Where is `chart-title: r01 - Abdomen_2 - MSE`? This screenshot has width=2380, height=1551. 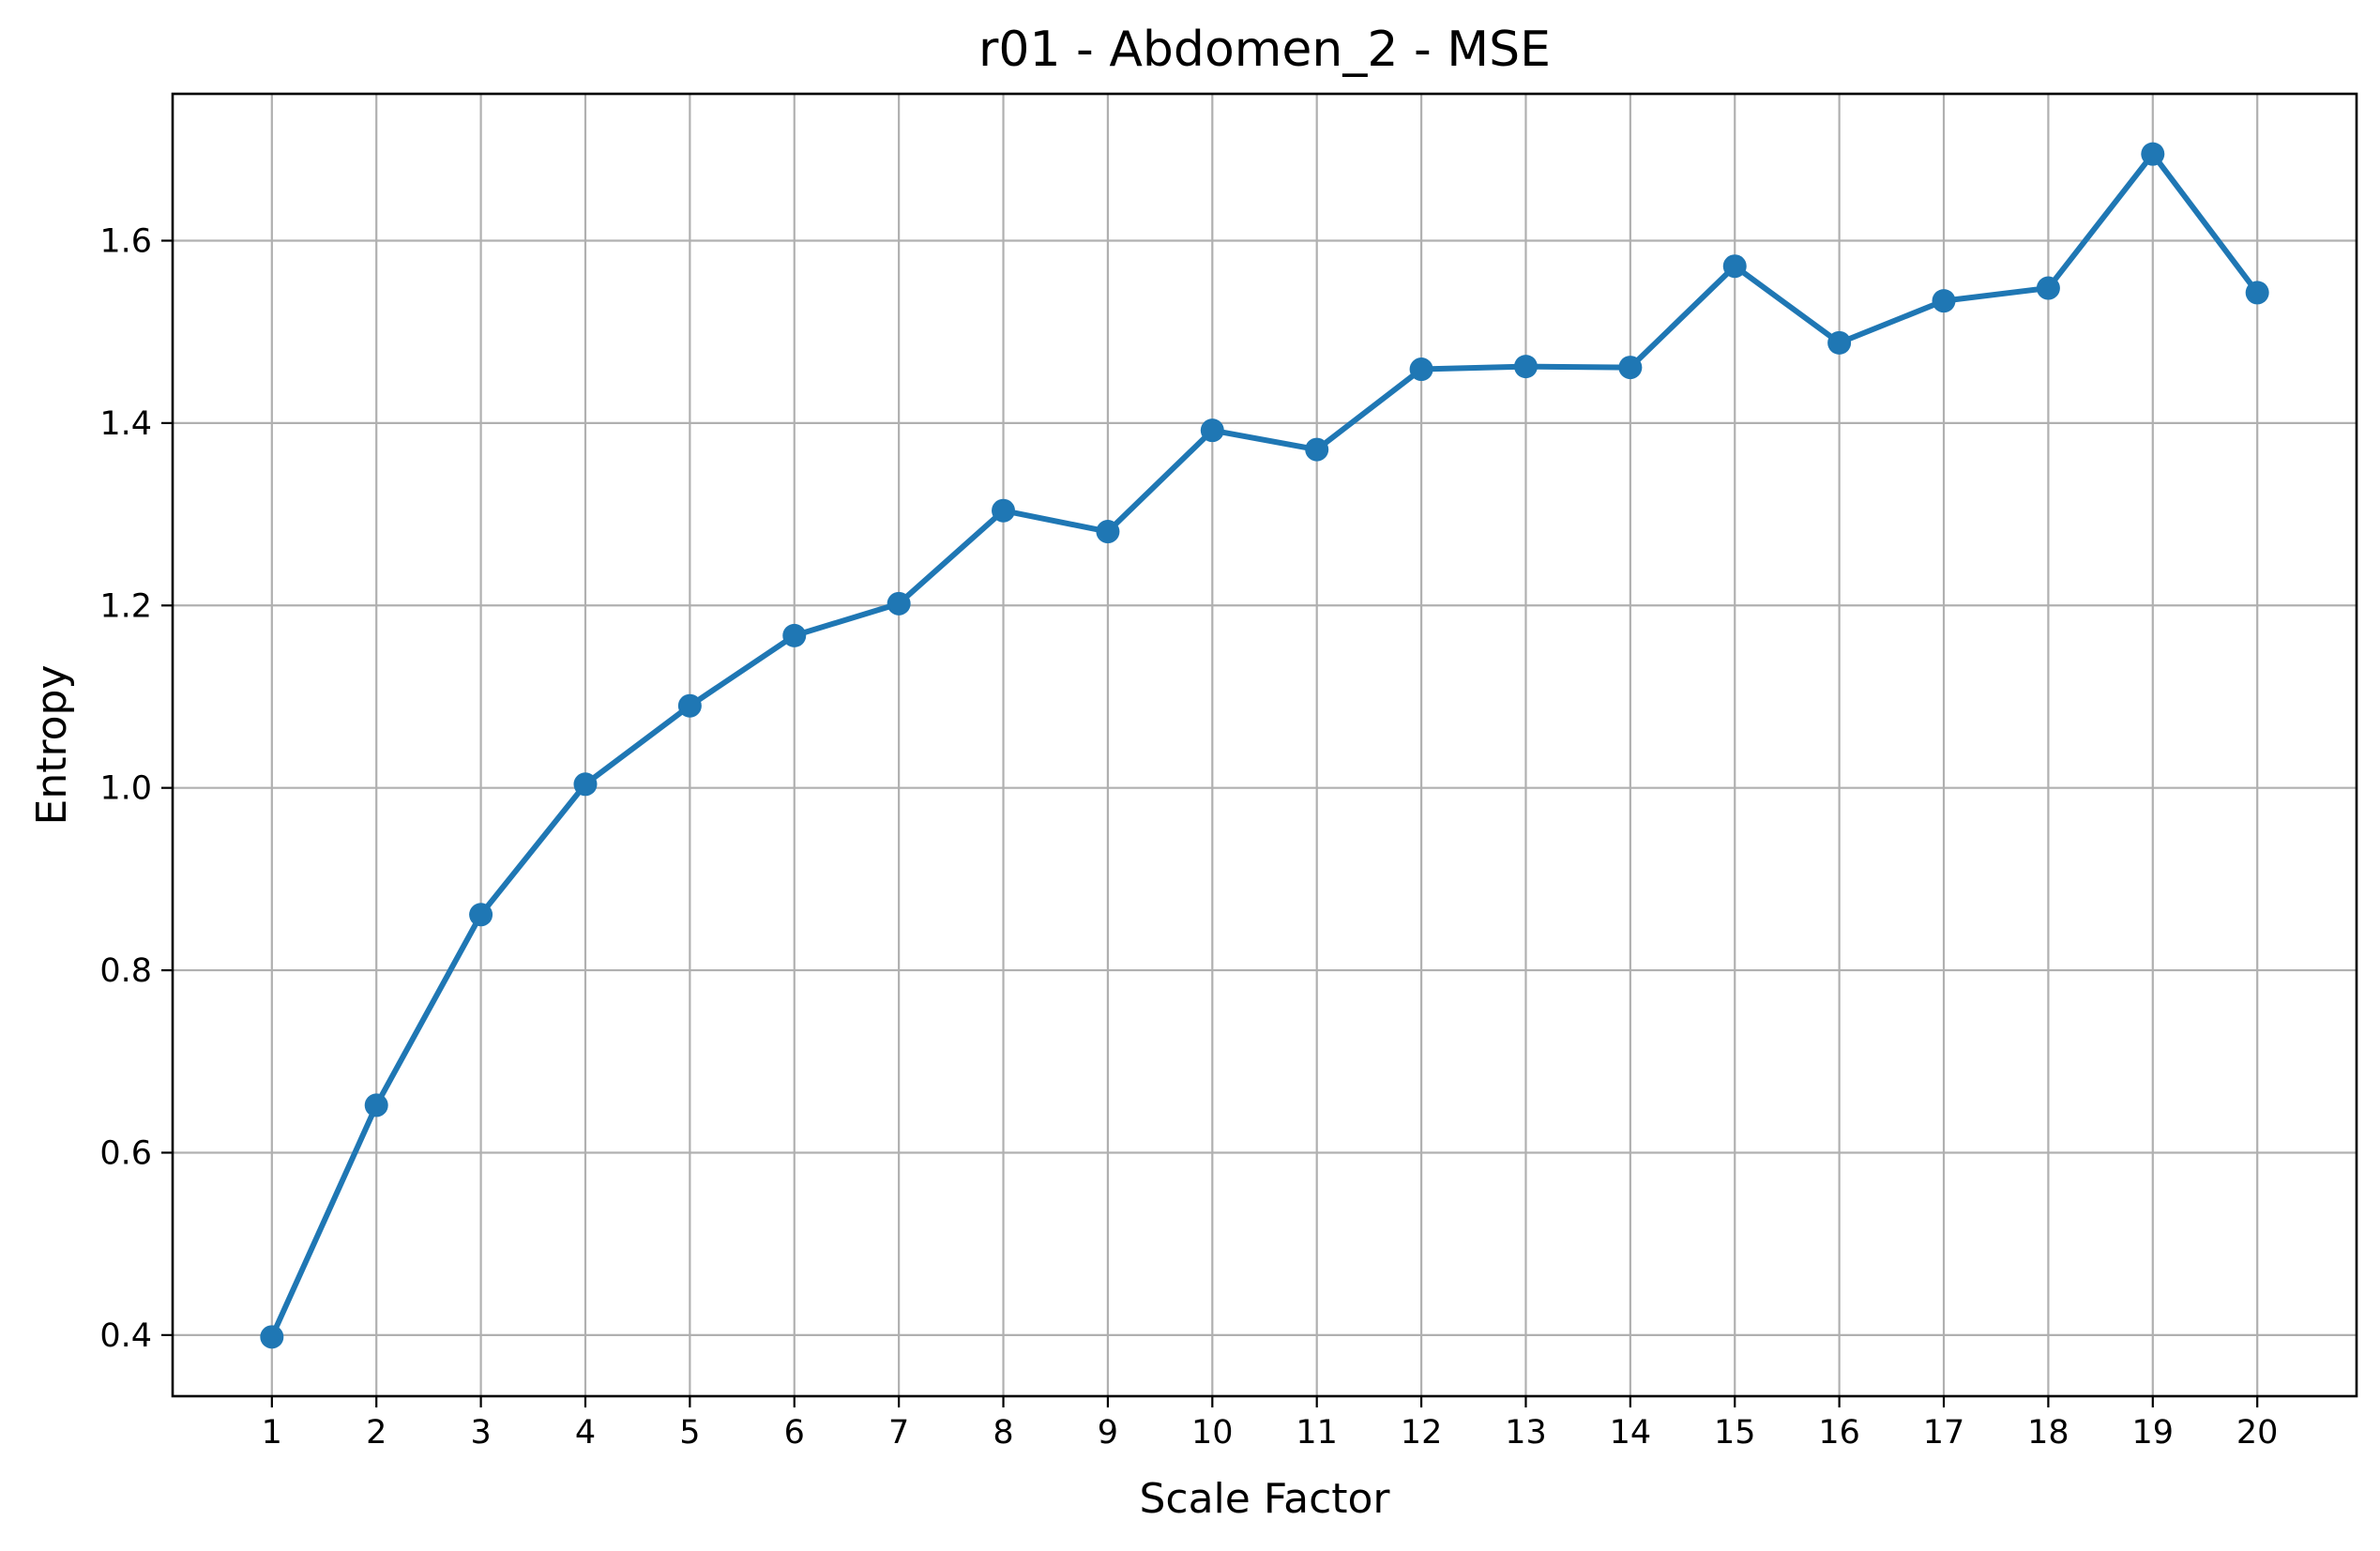 chart-title: r01 - Abdomen_2 - MSE is located at coordinates (1264, 50).